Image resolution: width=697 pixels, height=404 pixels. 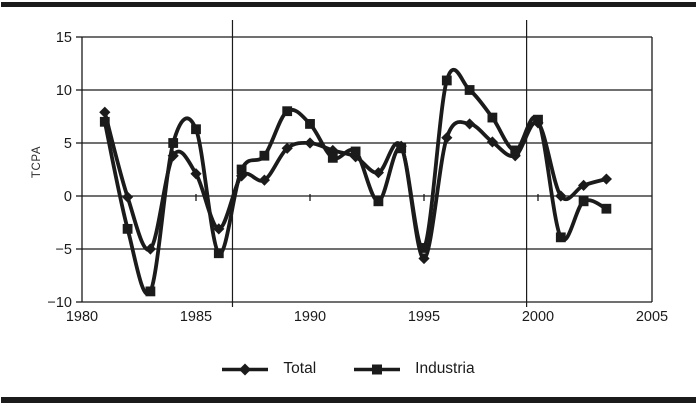 I want to click on y-tick-label: 15, so click(x=64, y=38).